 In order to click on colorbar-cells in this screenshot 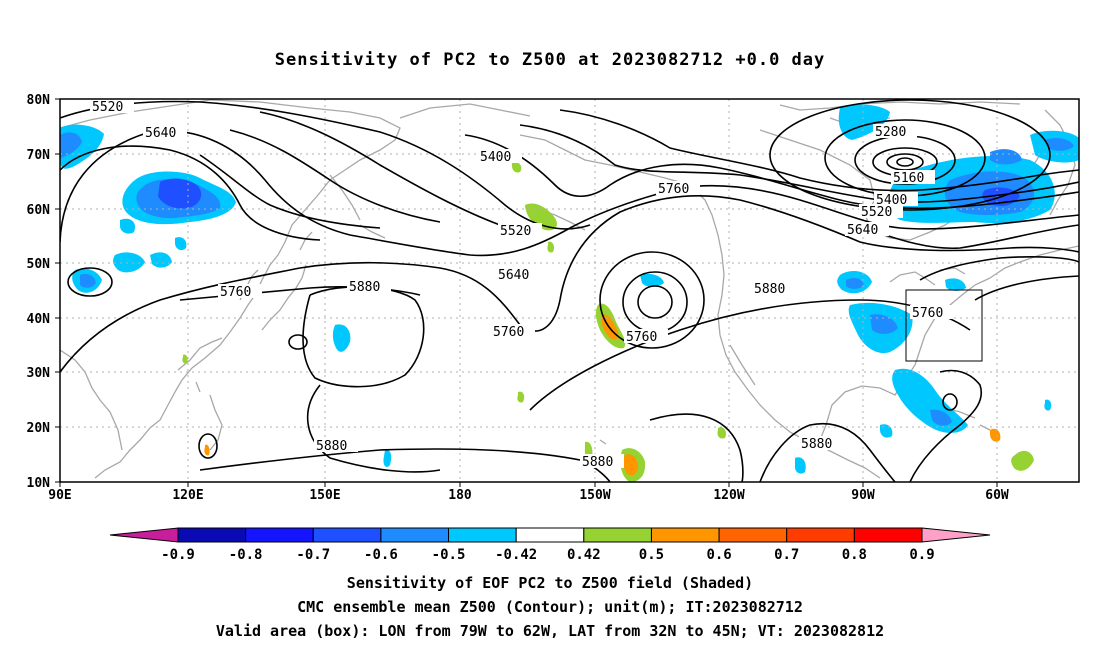, I will do `click(550, 535)`.